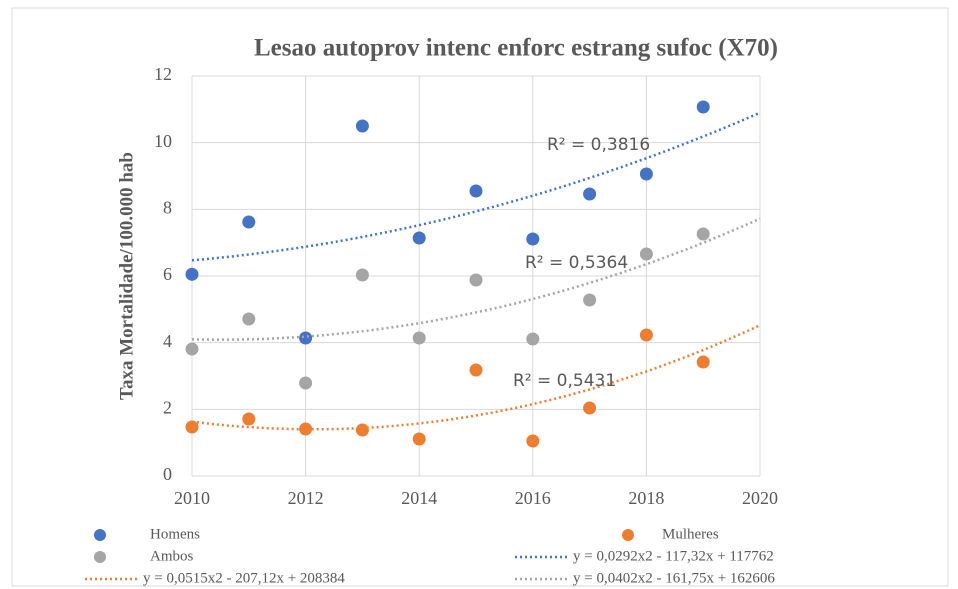  Describe the element at coordinates (167, 341) in the screenshot. I see `y-tick-label: 4` at that location.